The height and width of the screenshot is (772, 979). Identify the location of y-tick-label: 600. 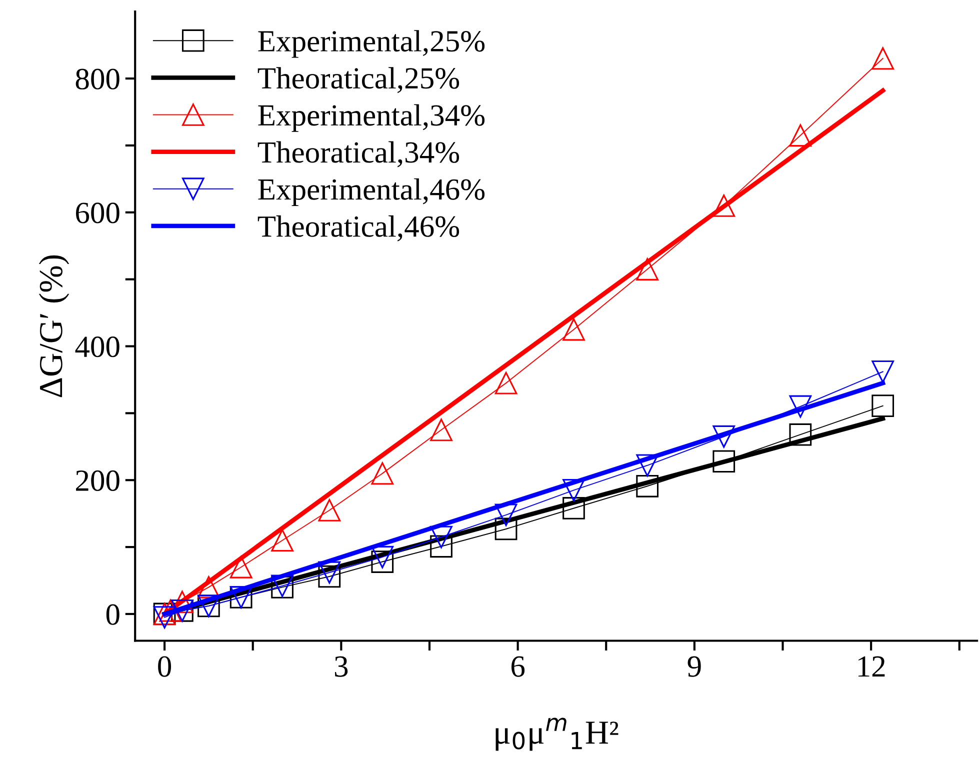
(98, 213).